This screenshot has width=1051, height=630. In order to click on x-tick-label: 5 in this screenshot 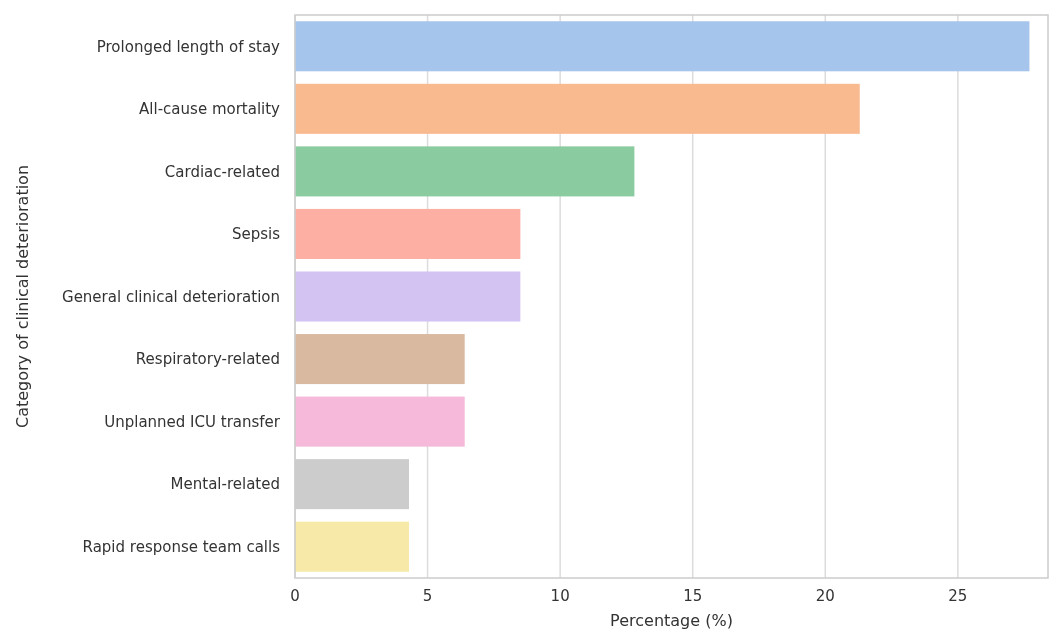, I will do `click(427, 596)`.